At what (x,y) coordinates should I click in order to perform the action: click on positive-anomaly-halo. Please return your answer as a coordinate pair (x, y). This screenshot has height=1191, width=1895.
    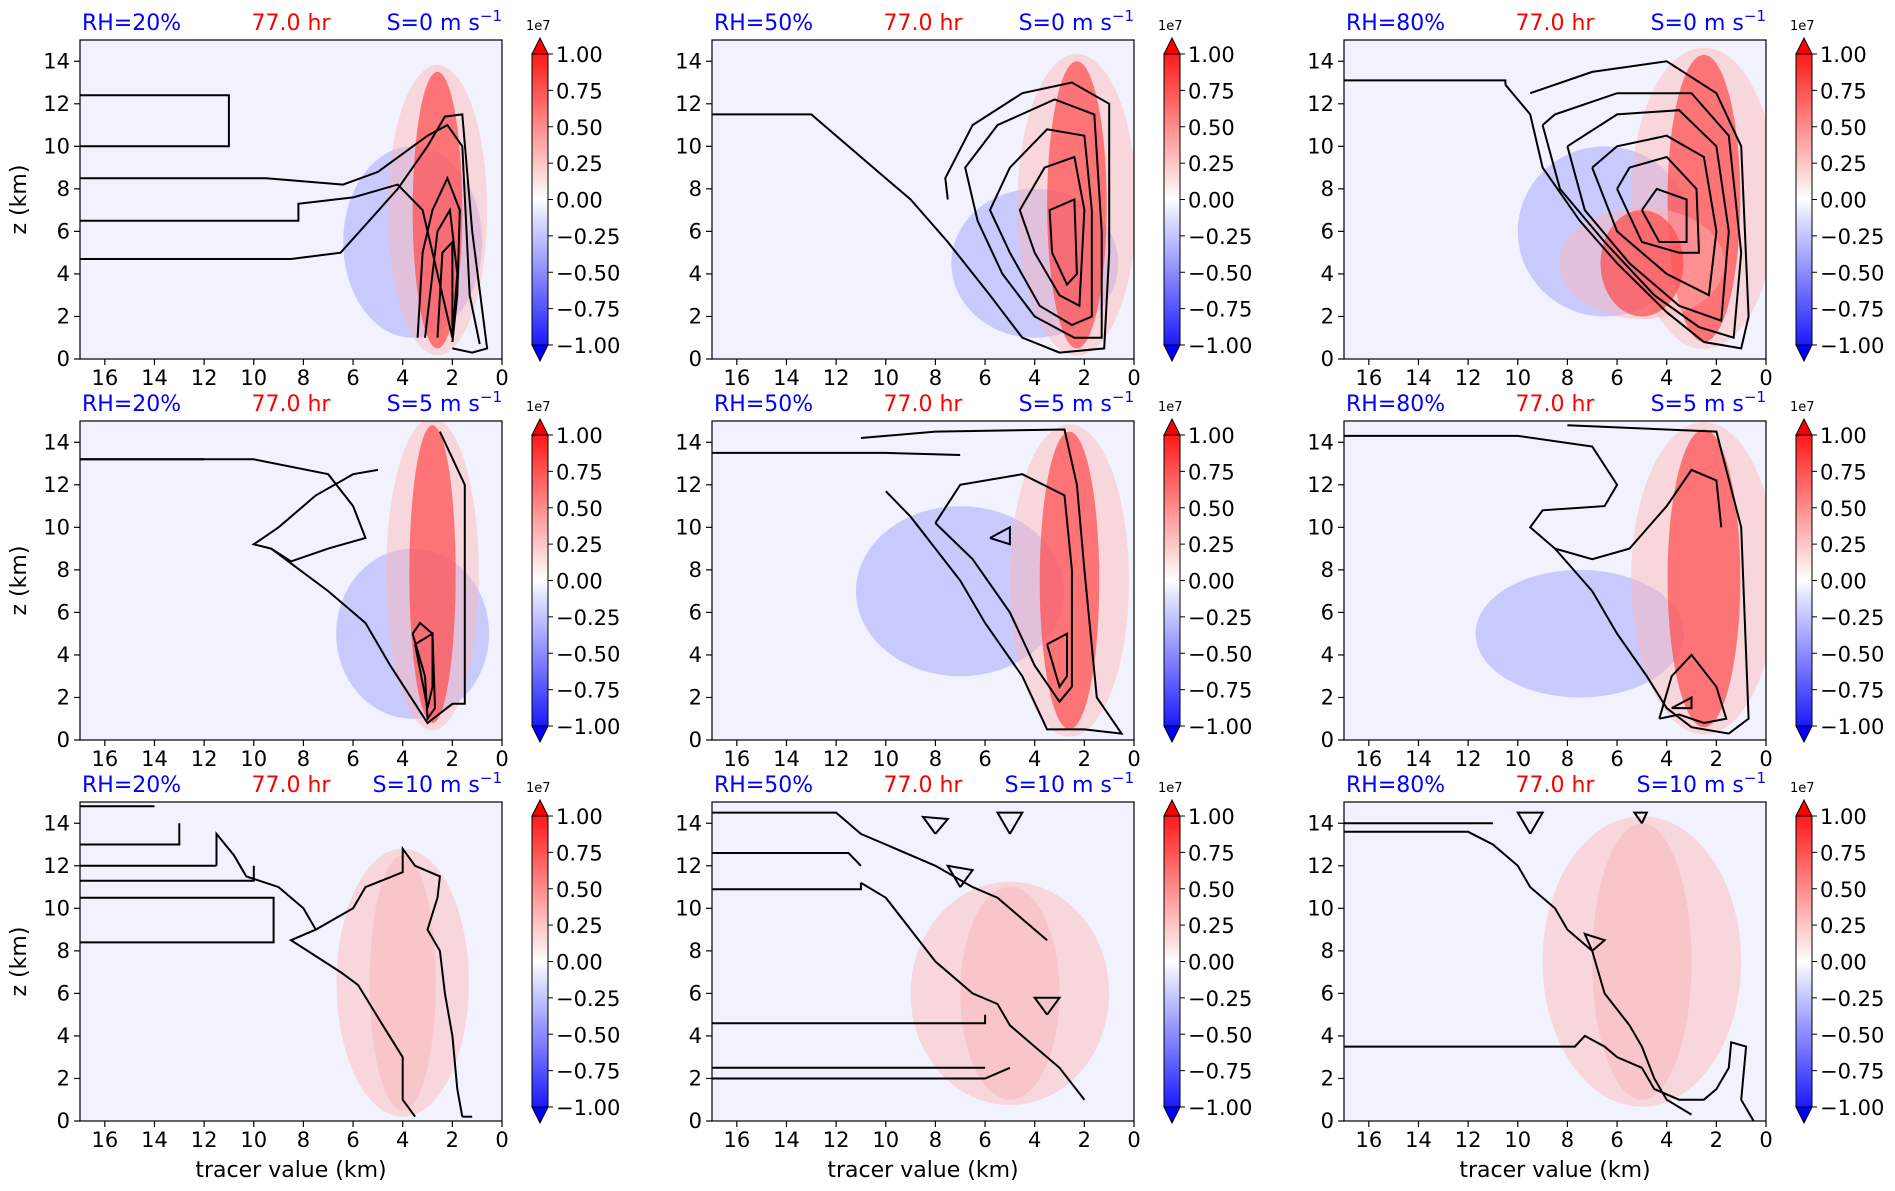
    Looking at the image, I should click on (402, 982).